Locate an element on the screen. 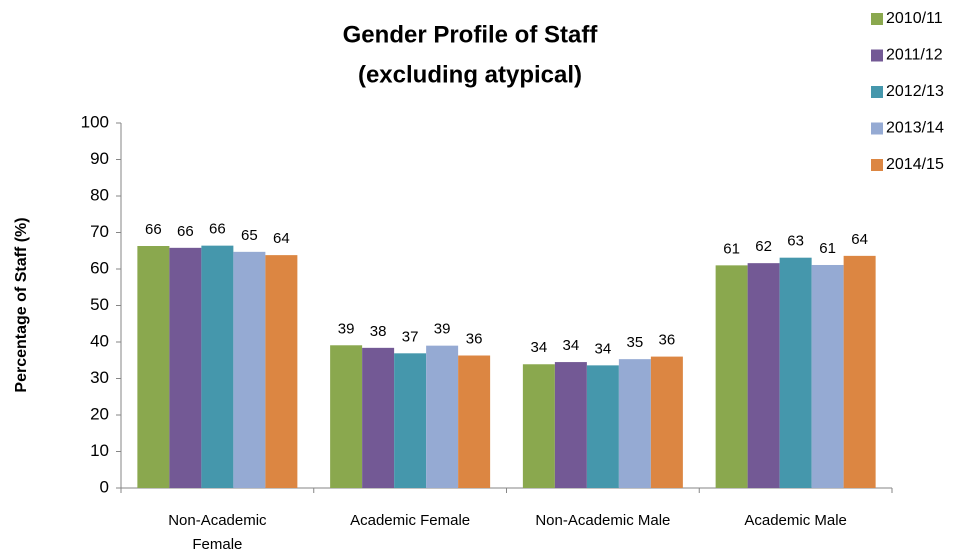 The image size is (953, 559). data-label: 62 is located at coordinates (763, 246).